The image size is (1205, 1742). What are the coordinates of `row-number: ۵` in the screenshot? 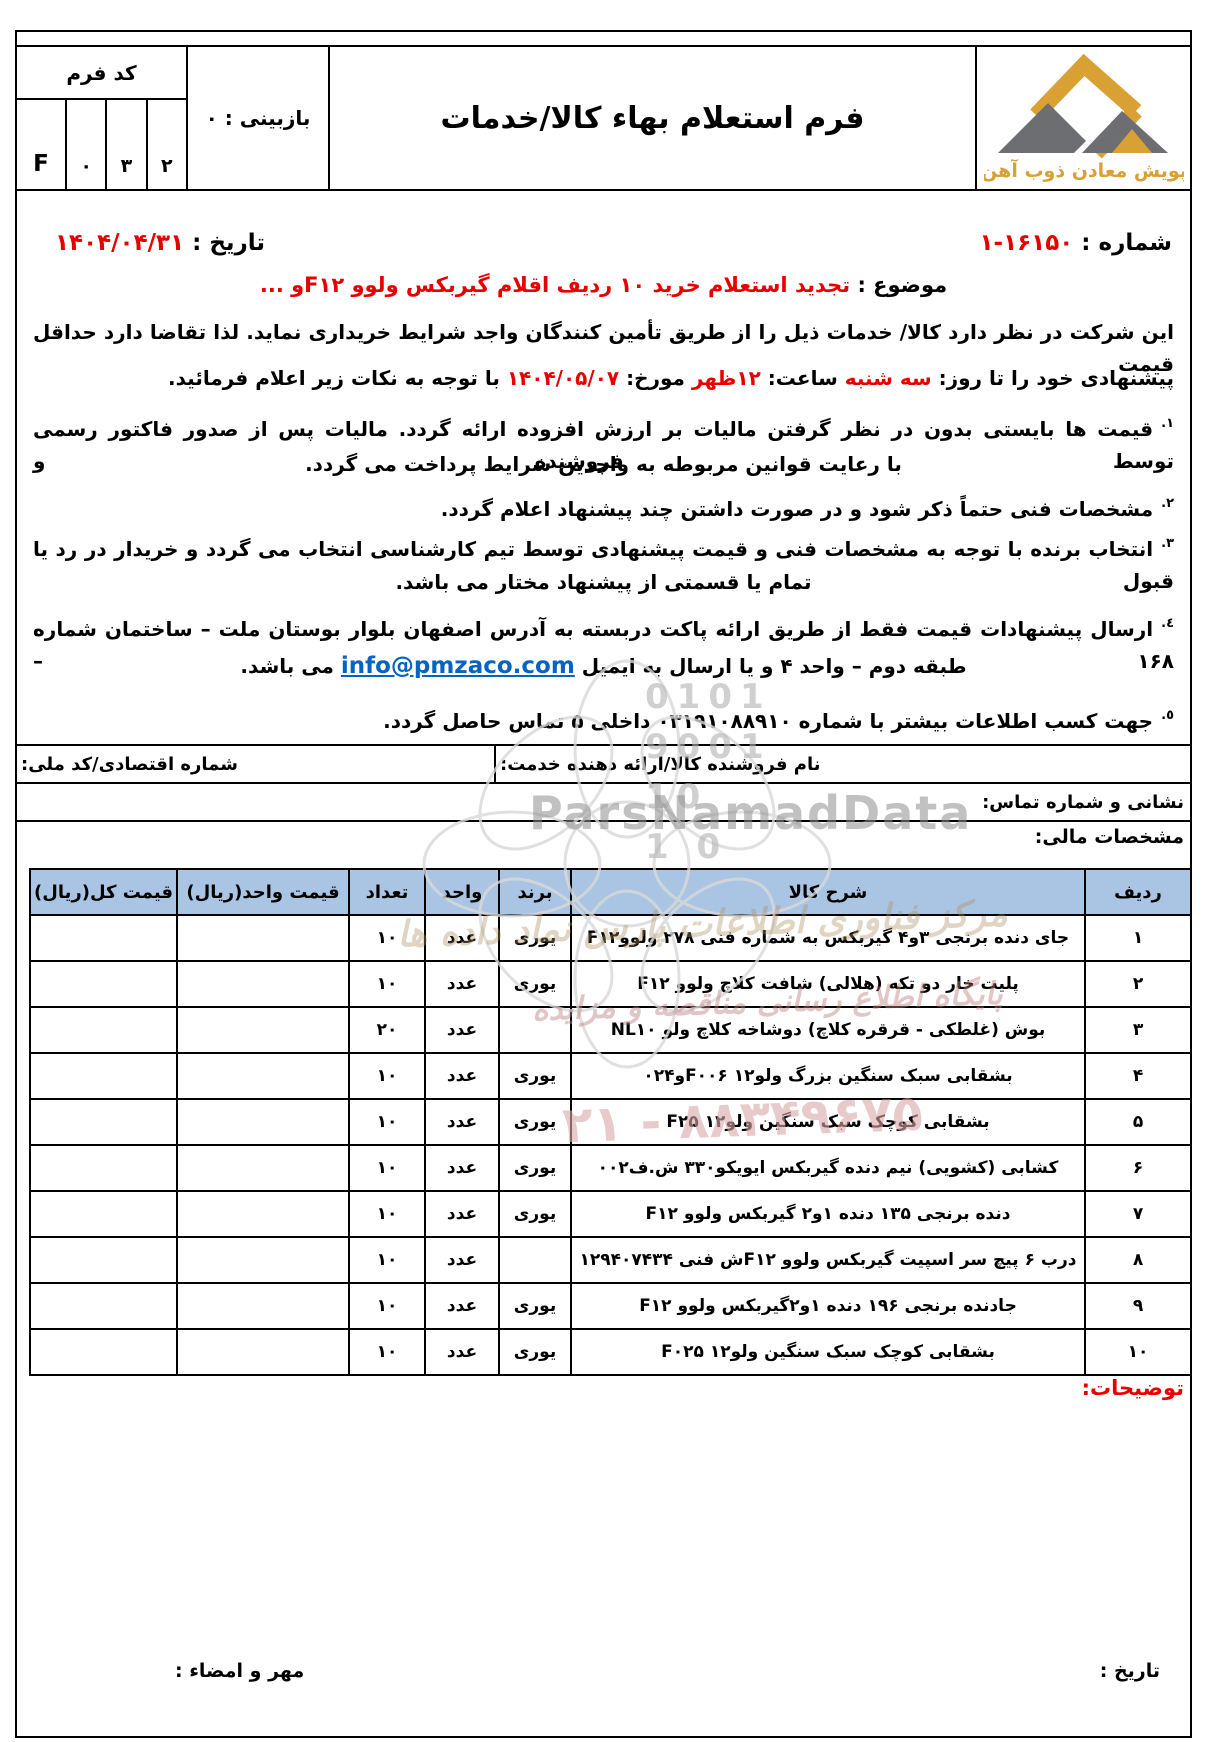 It's located at (1138, 1122).